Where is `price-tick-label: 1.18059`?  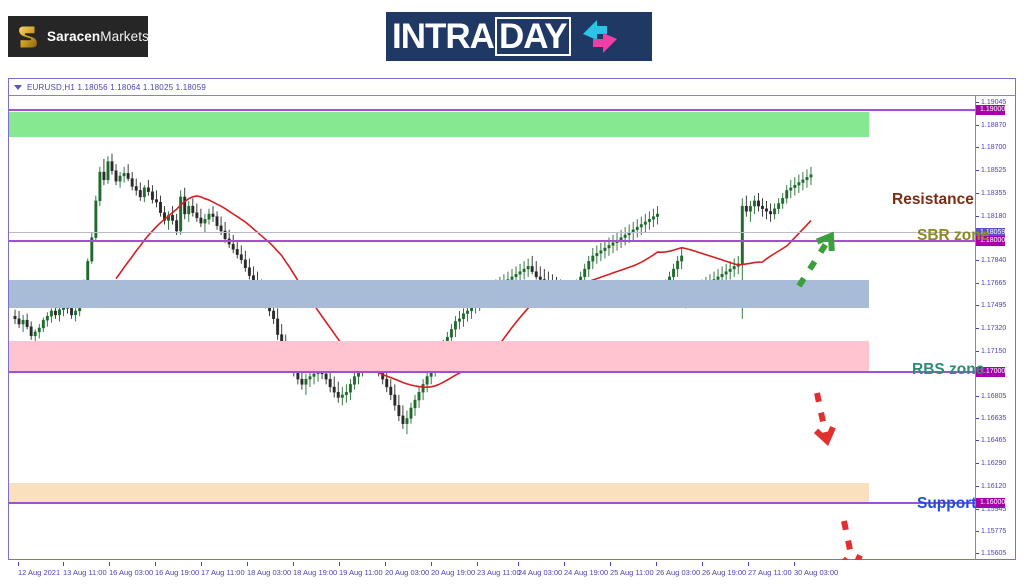
price-tick-label: 1.18059 is located at coordinates (993, 233).